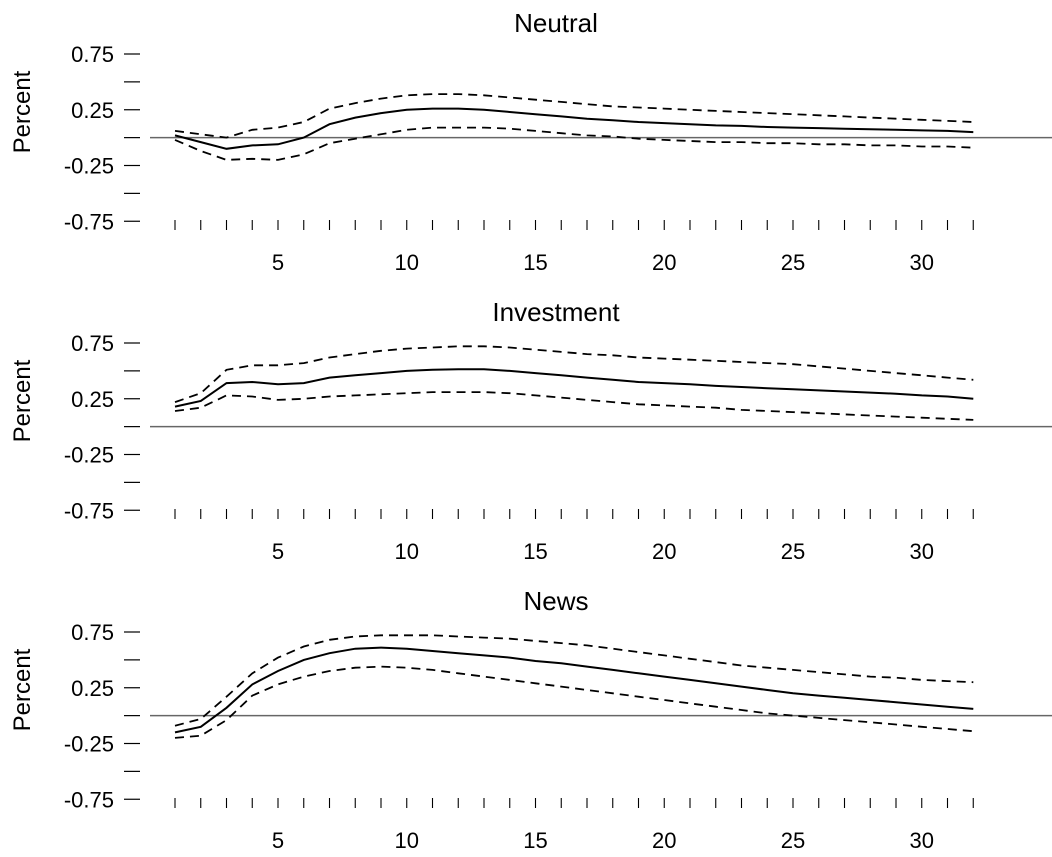  Describe the element at coordinates (556, 312) in the screenshot. I see `panel-title-investment: Investment` at that location.